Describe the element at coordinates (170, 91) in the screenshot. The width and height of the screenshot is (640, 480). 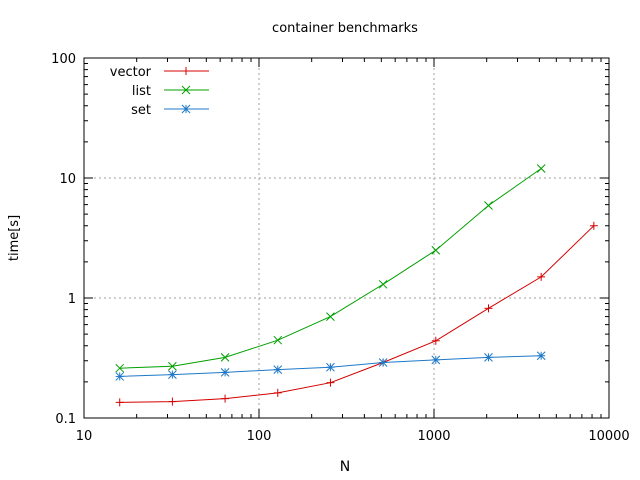
I see `legend-item-list: list` at that location.